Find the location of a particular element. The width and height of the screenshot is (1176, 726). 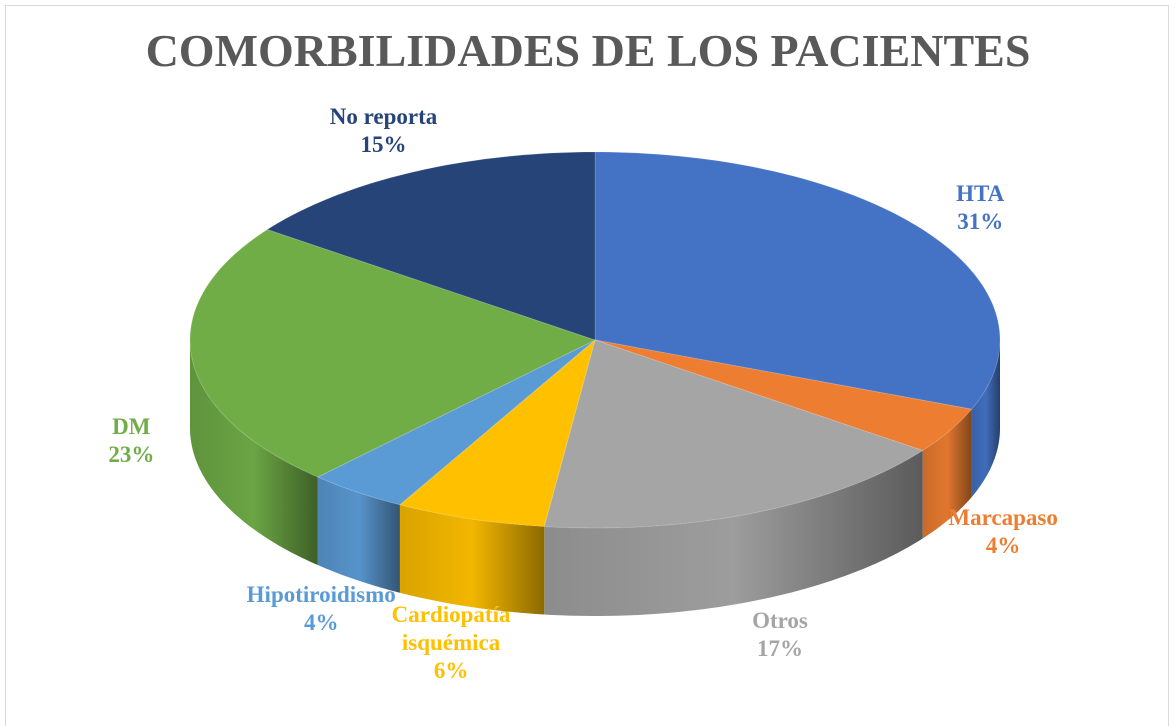

data-label: Otros 17% is located at coordinates (780, 635).